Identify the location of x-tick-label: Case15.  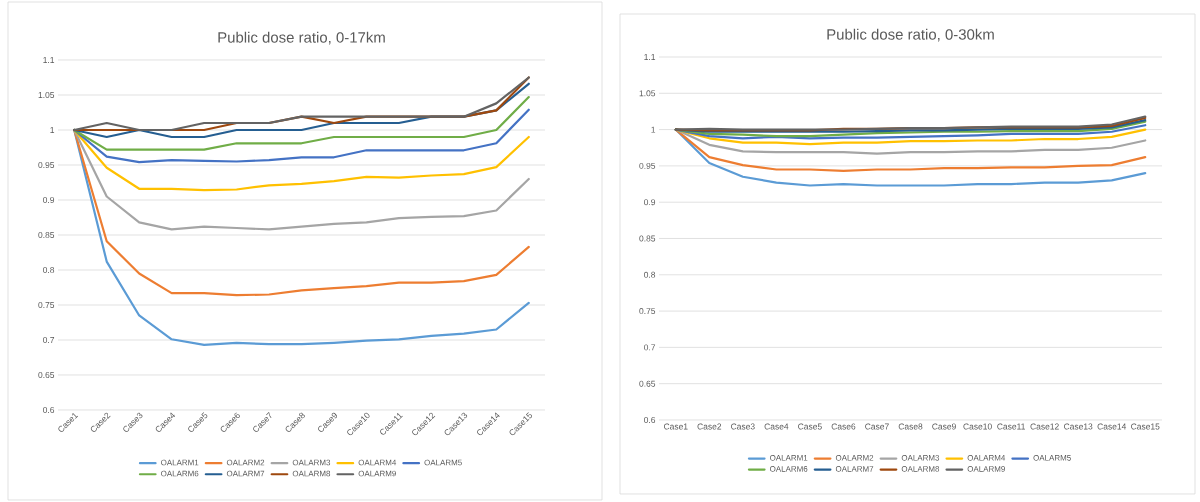
(1145, 426).